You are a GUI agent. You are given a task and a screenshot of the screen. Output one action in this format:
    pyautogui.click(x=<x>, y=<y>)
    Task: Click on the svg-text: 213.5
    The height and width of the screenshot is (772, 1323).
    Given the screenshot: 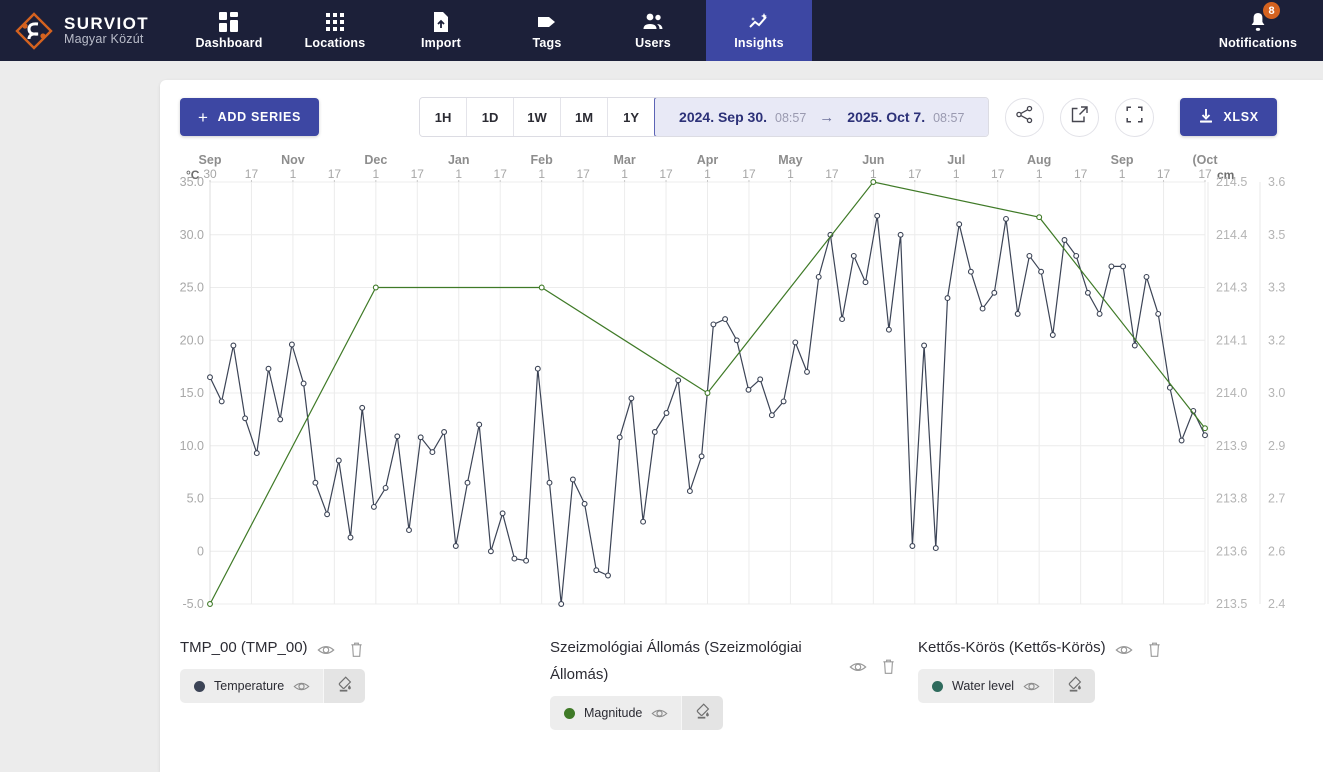 What is the action you would take?
    pyautogui.click(x=1231, y=604)
    